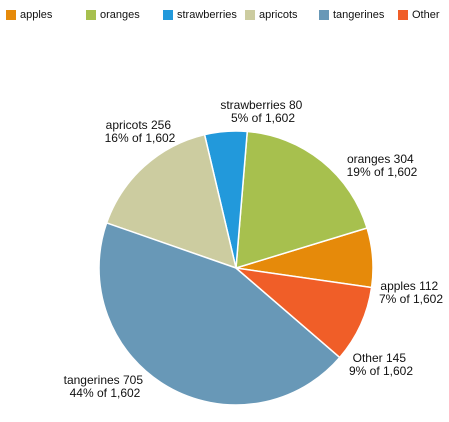 This screenshot has height=422, width=449. I want to click on legend-swatch-strawberries, so click(168, 15).